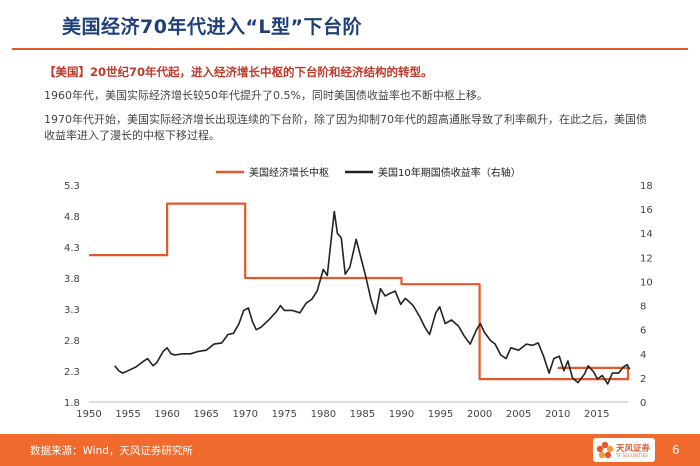  I want to click on page-title: 美国经济70年代进入“L型”下台阶, so click(212, 27).